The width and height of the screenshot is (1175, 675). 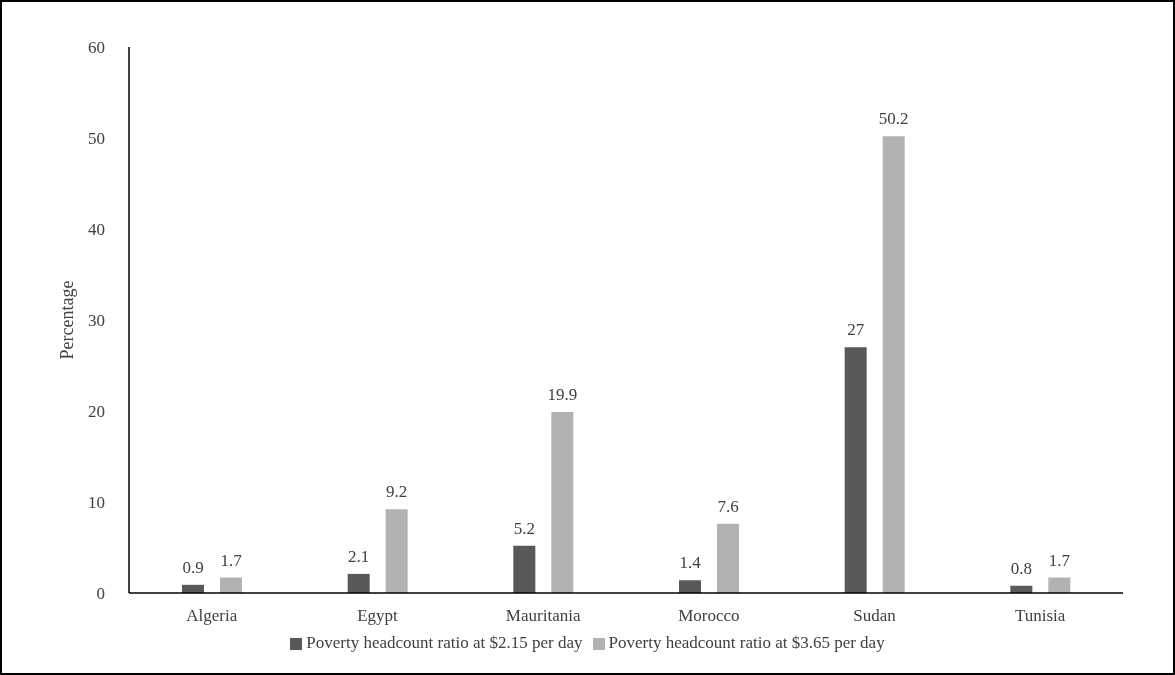 I want to click on x-tick-label: Algeria, so click(x=212, y=616).